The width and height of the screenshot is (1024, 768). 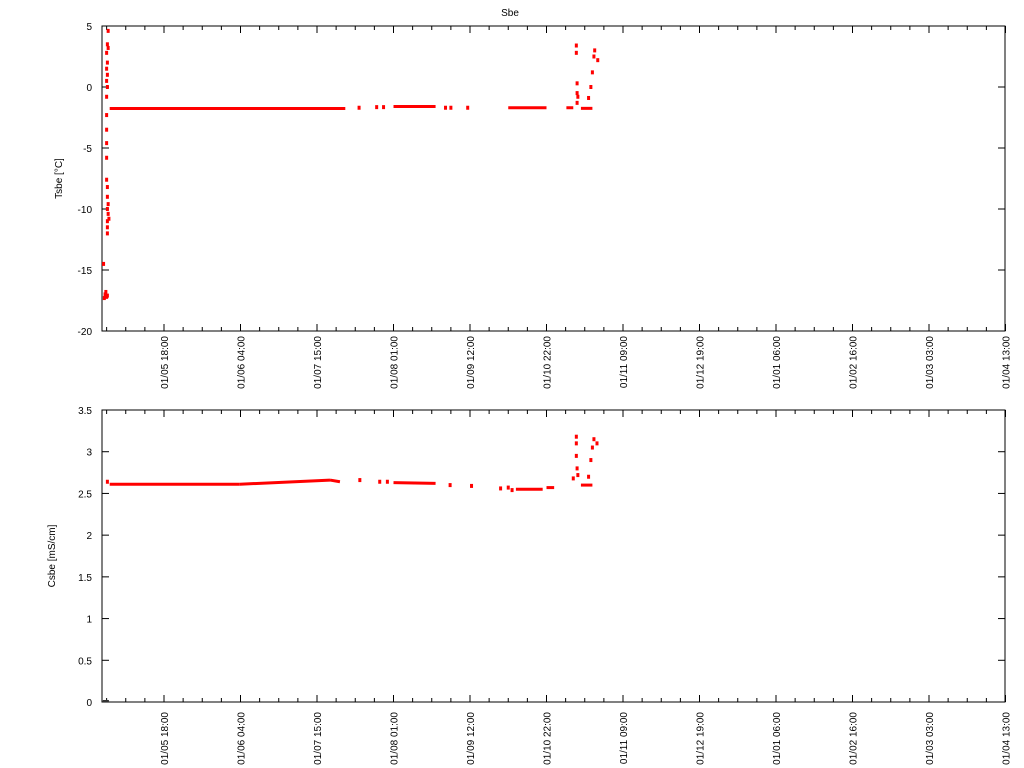 I want to click on y-axis-label: Tsbe [°C], so click(x=59, y=178).